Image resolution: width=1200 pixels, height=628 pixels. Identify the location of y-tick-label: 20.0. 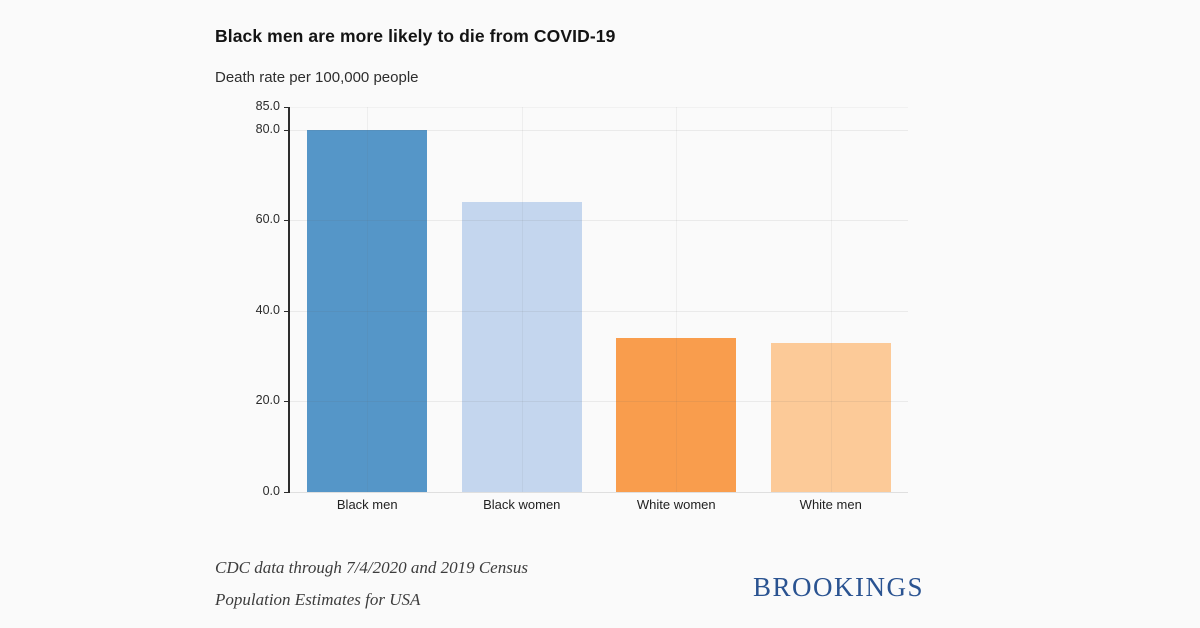
(267, 400).